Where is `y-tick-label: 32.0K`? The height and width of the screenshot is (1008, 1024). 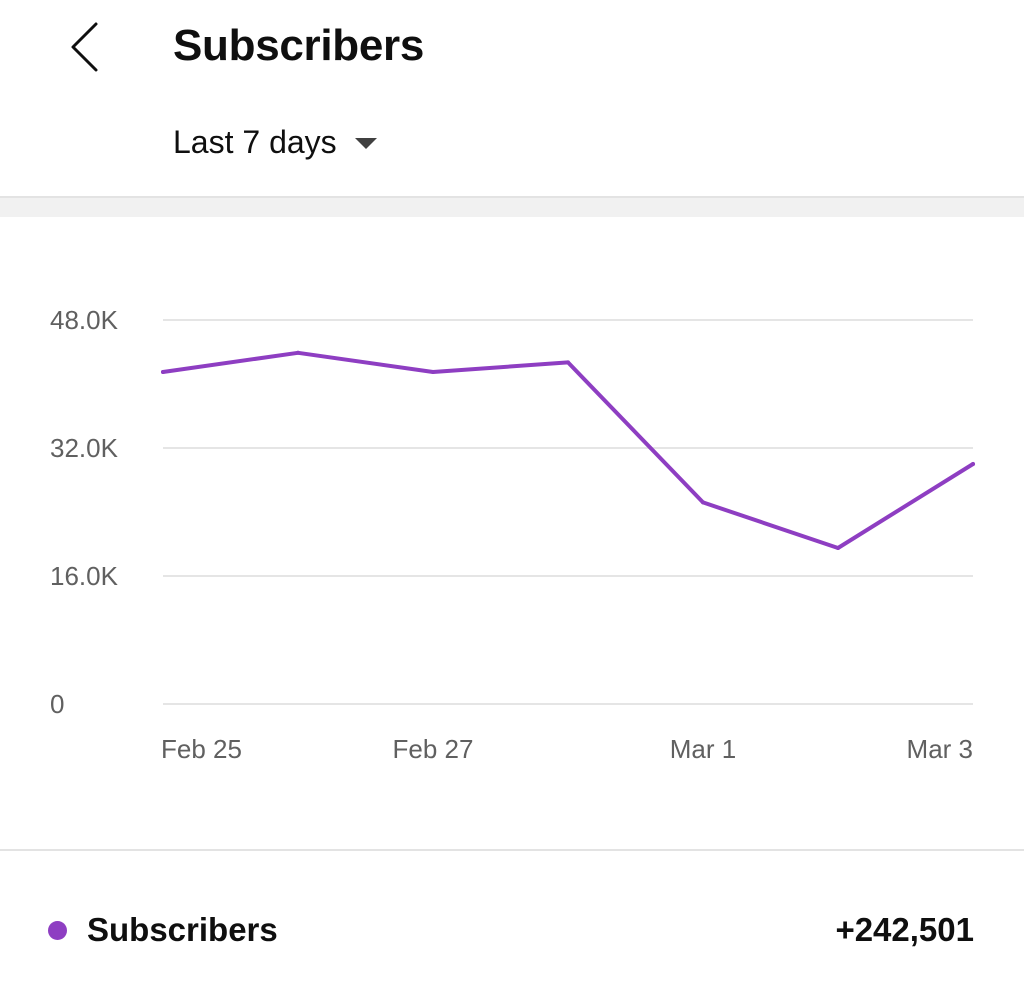
y-tick-label: 32.0K is located at coordinates (84, 448).